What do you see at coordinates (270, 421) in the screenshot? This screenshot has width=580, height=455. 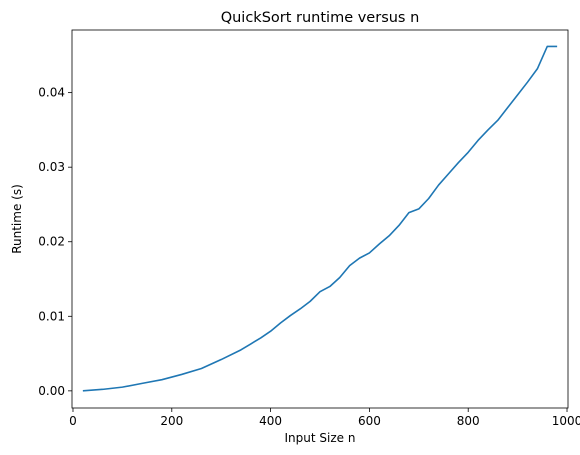 I see `x-tick-label: 400` at bounding box center [270, 421].